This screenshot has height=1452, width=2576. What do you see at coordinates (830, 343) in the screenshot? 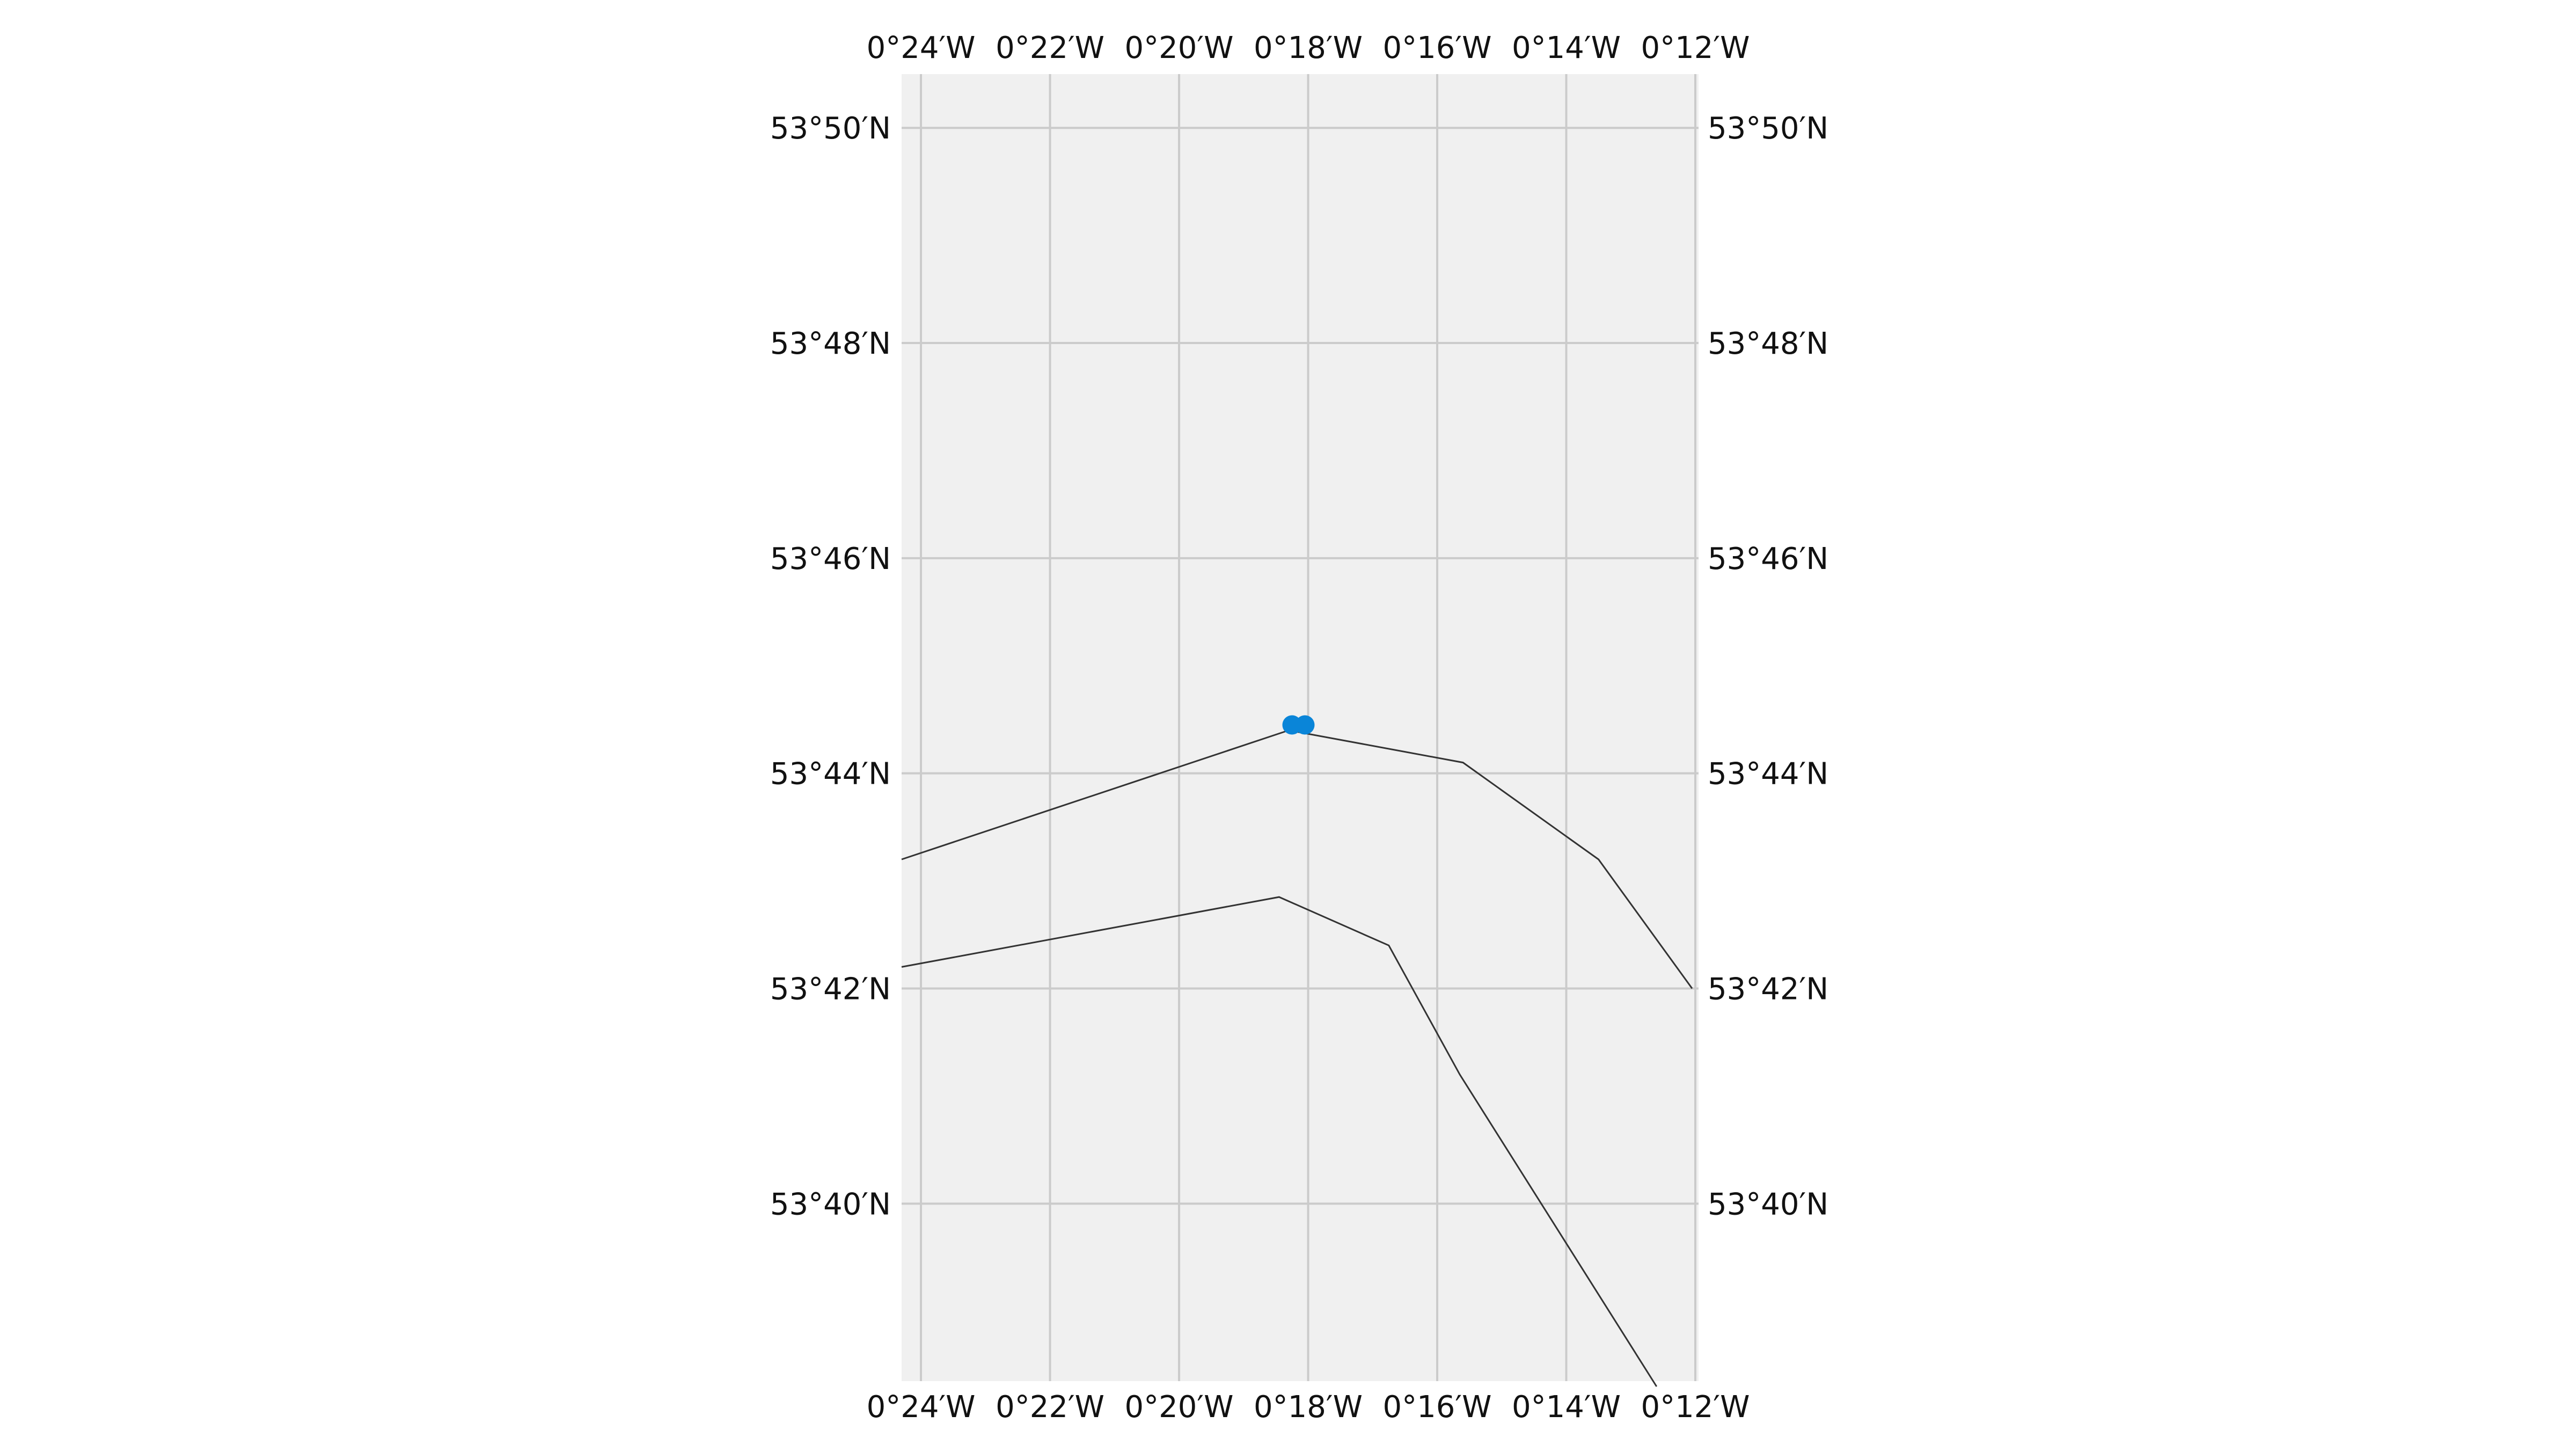
I see `tick-label-lat-left: 53°48′N` at bounding box center [830, 343].